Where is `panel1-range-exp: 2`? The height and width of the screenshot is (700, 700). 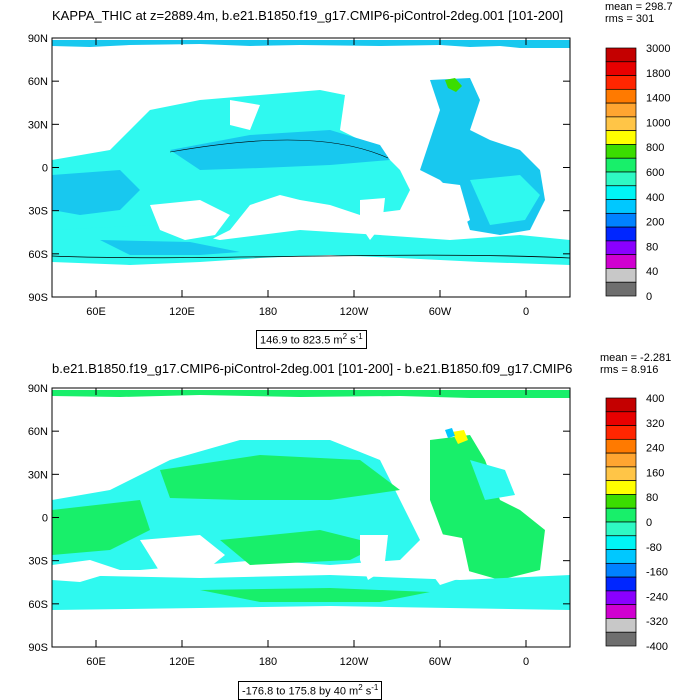
panel1-range-exp: 2 is located at coordinates (345, 336).